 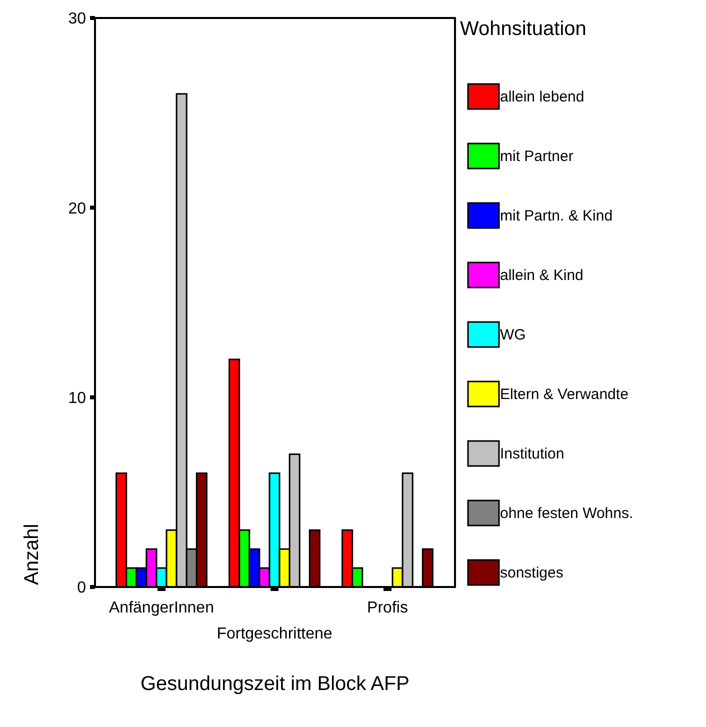 I want to click on legend-label: sonstiges, so click(x=532, y=573).